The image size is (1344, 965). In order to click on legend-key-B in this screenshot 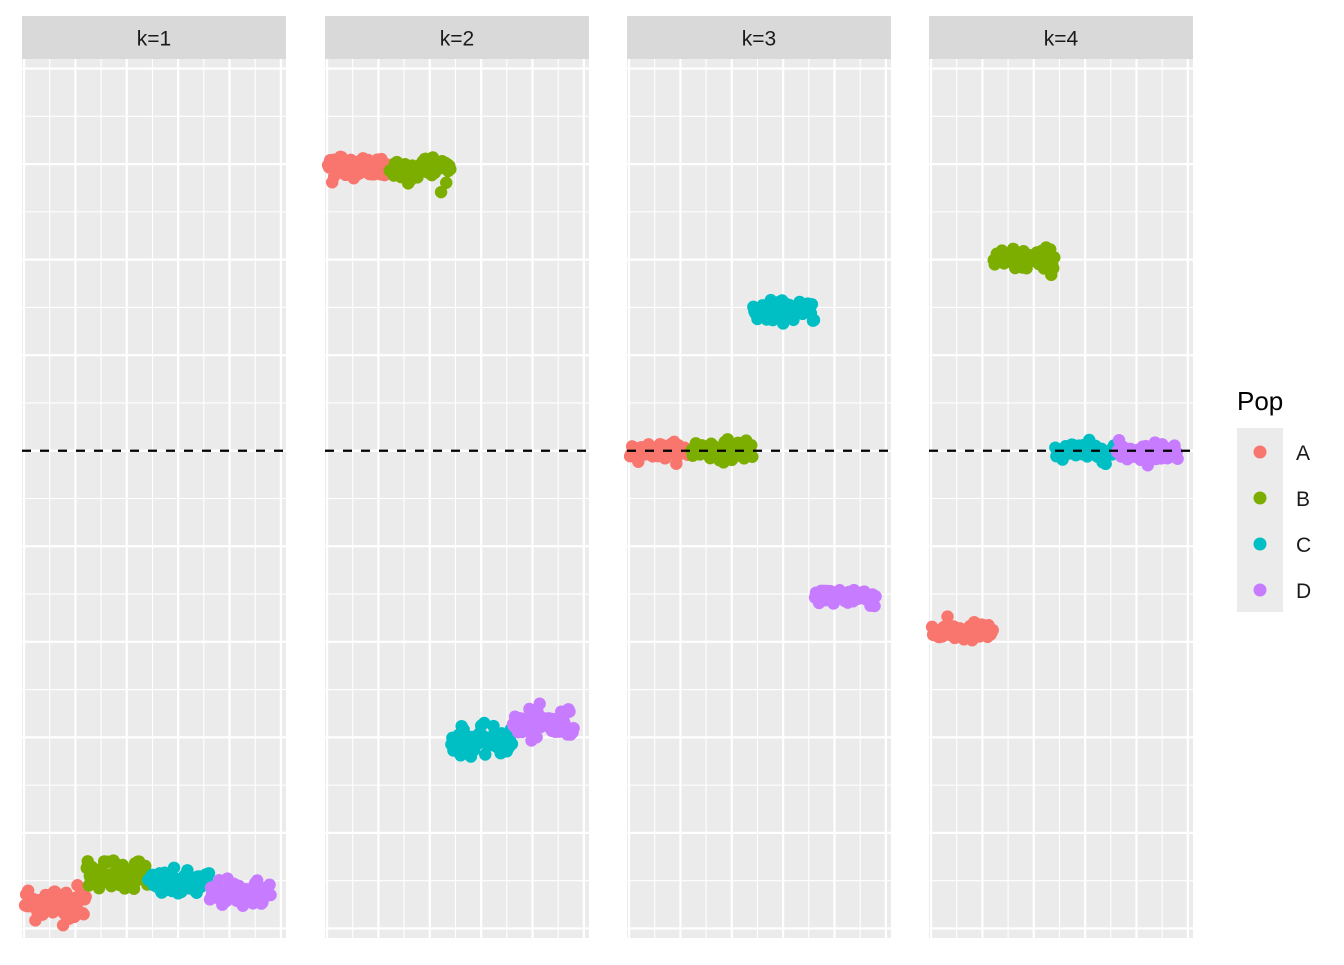, I will do `click(1260, 498)`.